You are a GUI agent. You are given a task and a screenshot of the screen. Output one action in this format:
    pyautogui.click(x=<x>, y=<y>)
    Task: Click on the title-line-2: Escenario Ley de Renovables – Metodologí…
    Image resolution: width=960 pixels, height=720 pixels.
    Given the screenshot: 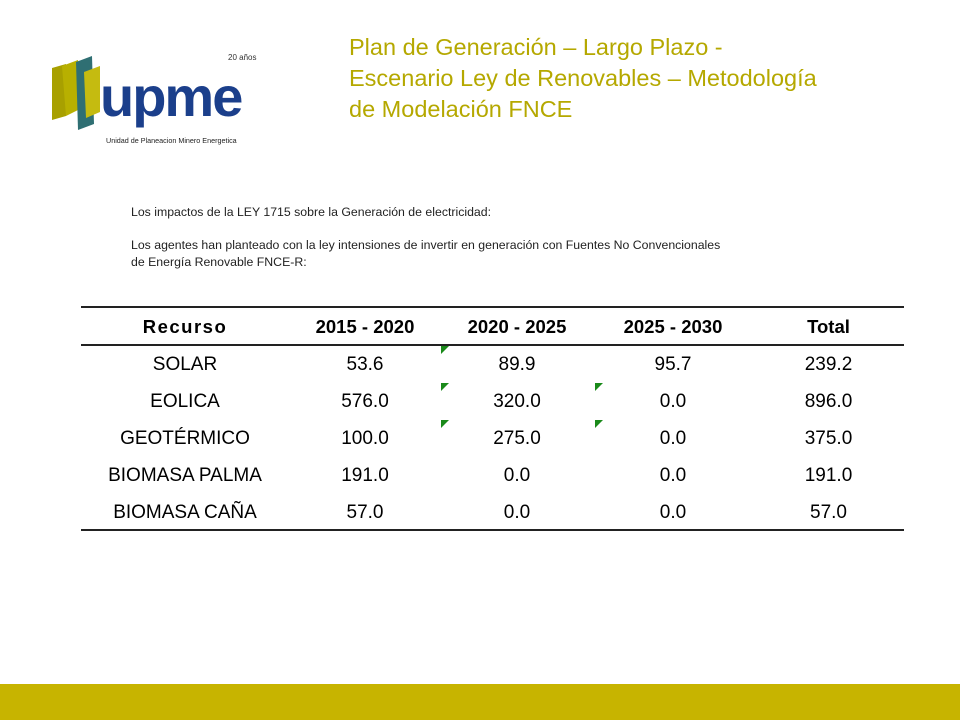 What is the action you would take?
    pyautogui.click(x=583, y=78)
    